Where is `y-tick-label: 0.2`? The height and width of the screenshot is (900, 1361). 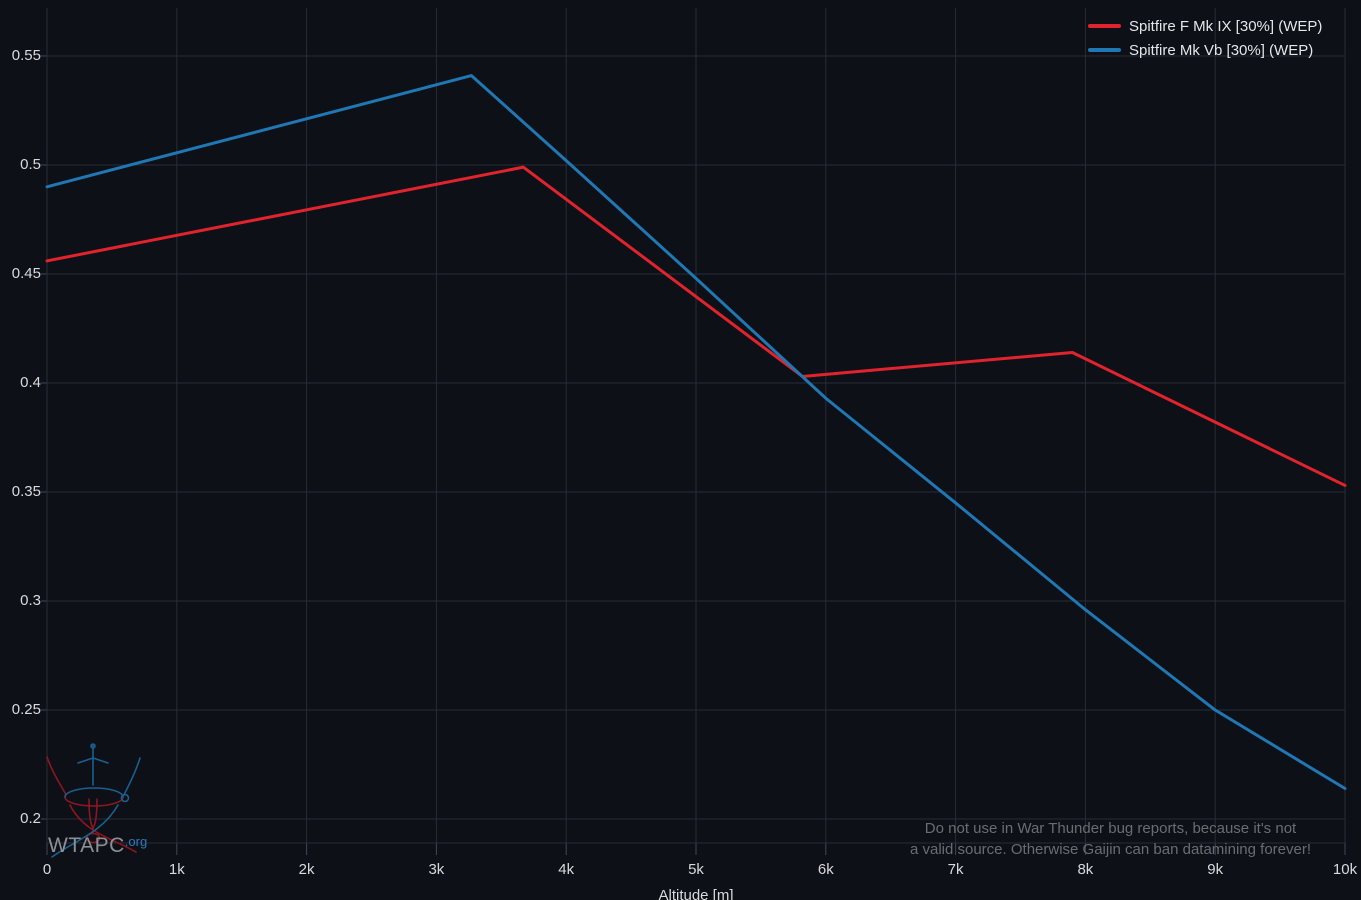
y-tick-label: 0.2 is located at coordinates (30, 819).